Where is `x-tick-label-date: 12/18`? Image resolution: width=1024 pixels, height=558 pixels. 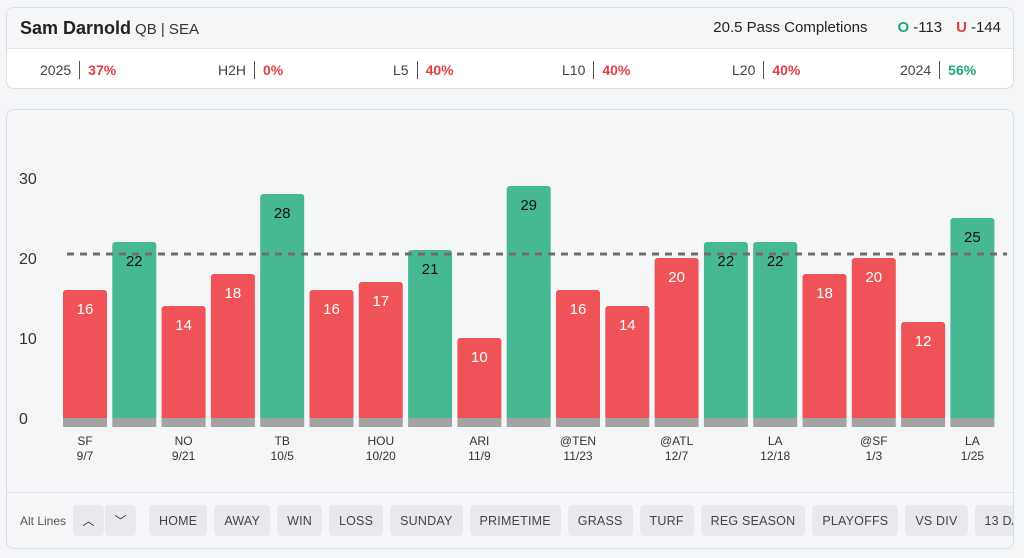
x-tick-label-date: 12/18 is located at coordinates (775, 456).